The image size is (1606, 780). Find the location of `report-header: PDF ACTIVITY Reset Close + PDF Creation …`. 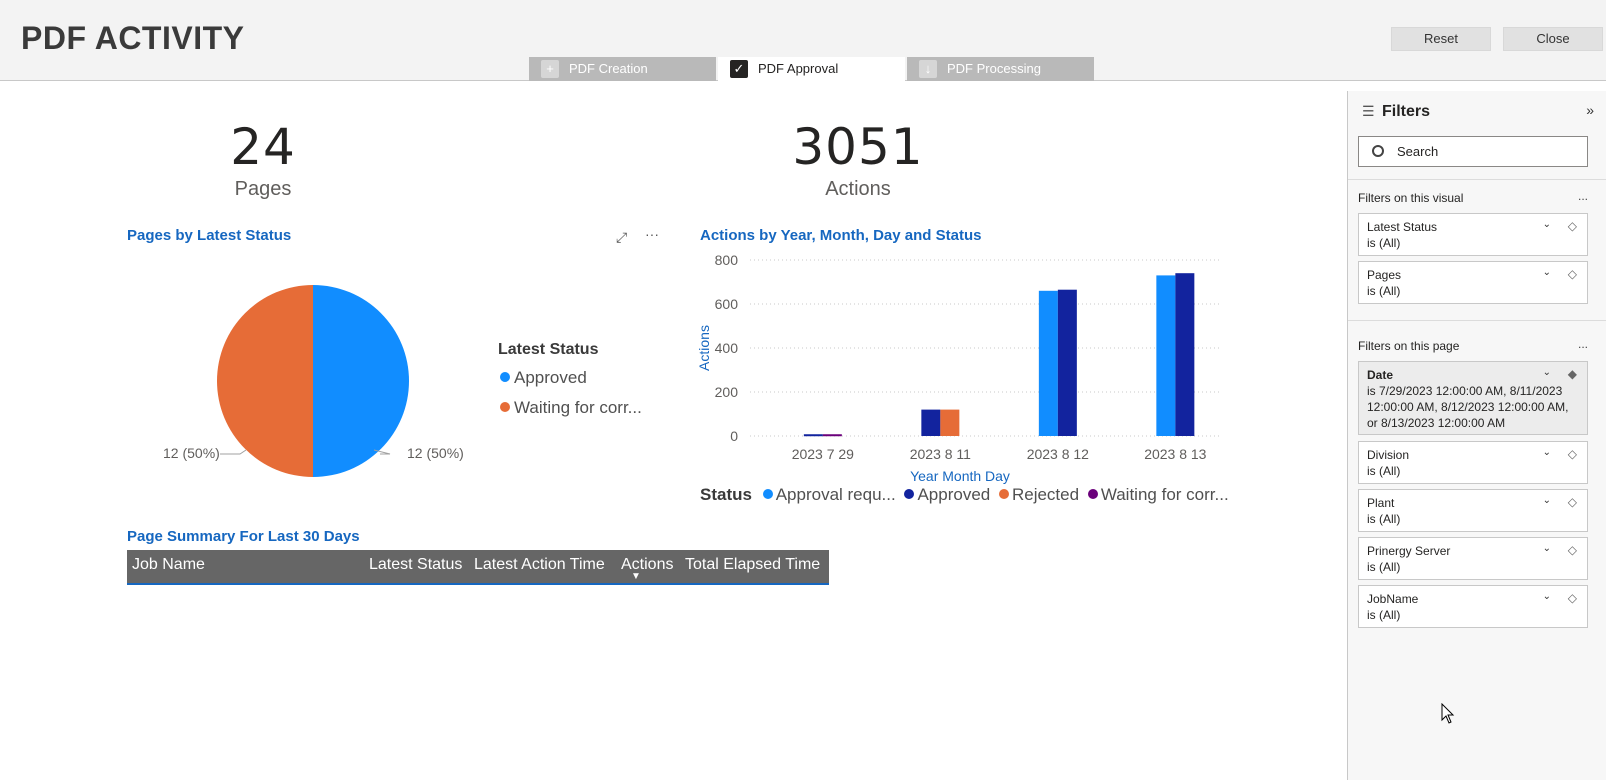

report-header: PDF ACTIVITY Reset Close + PDF Creation … is located at coordinates (803, 40).